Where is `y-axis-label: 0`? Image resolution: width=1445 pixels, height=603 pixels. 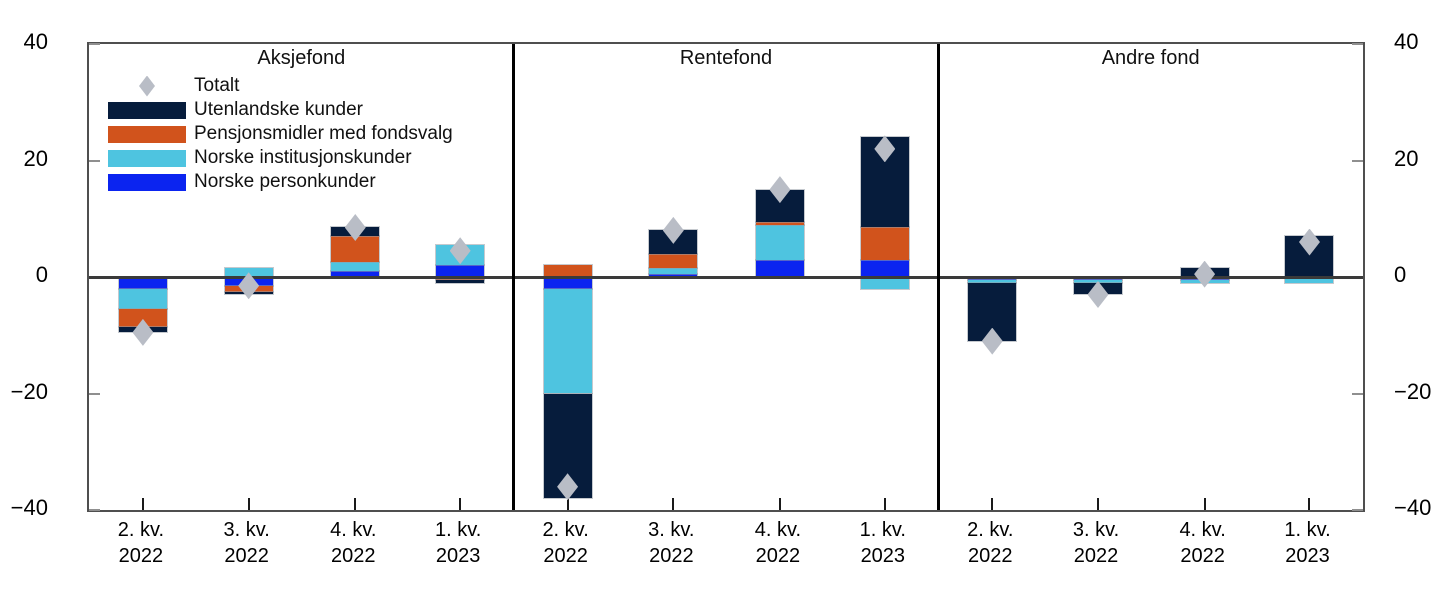
y-axis-label: 0 is located at coordinates (41, 274).